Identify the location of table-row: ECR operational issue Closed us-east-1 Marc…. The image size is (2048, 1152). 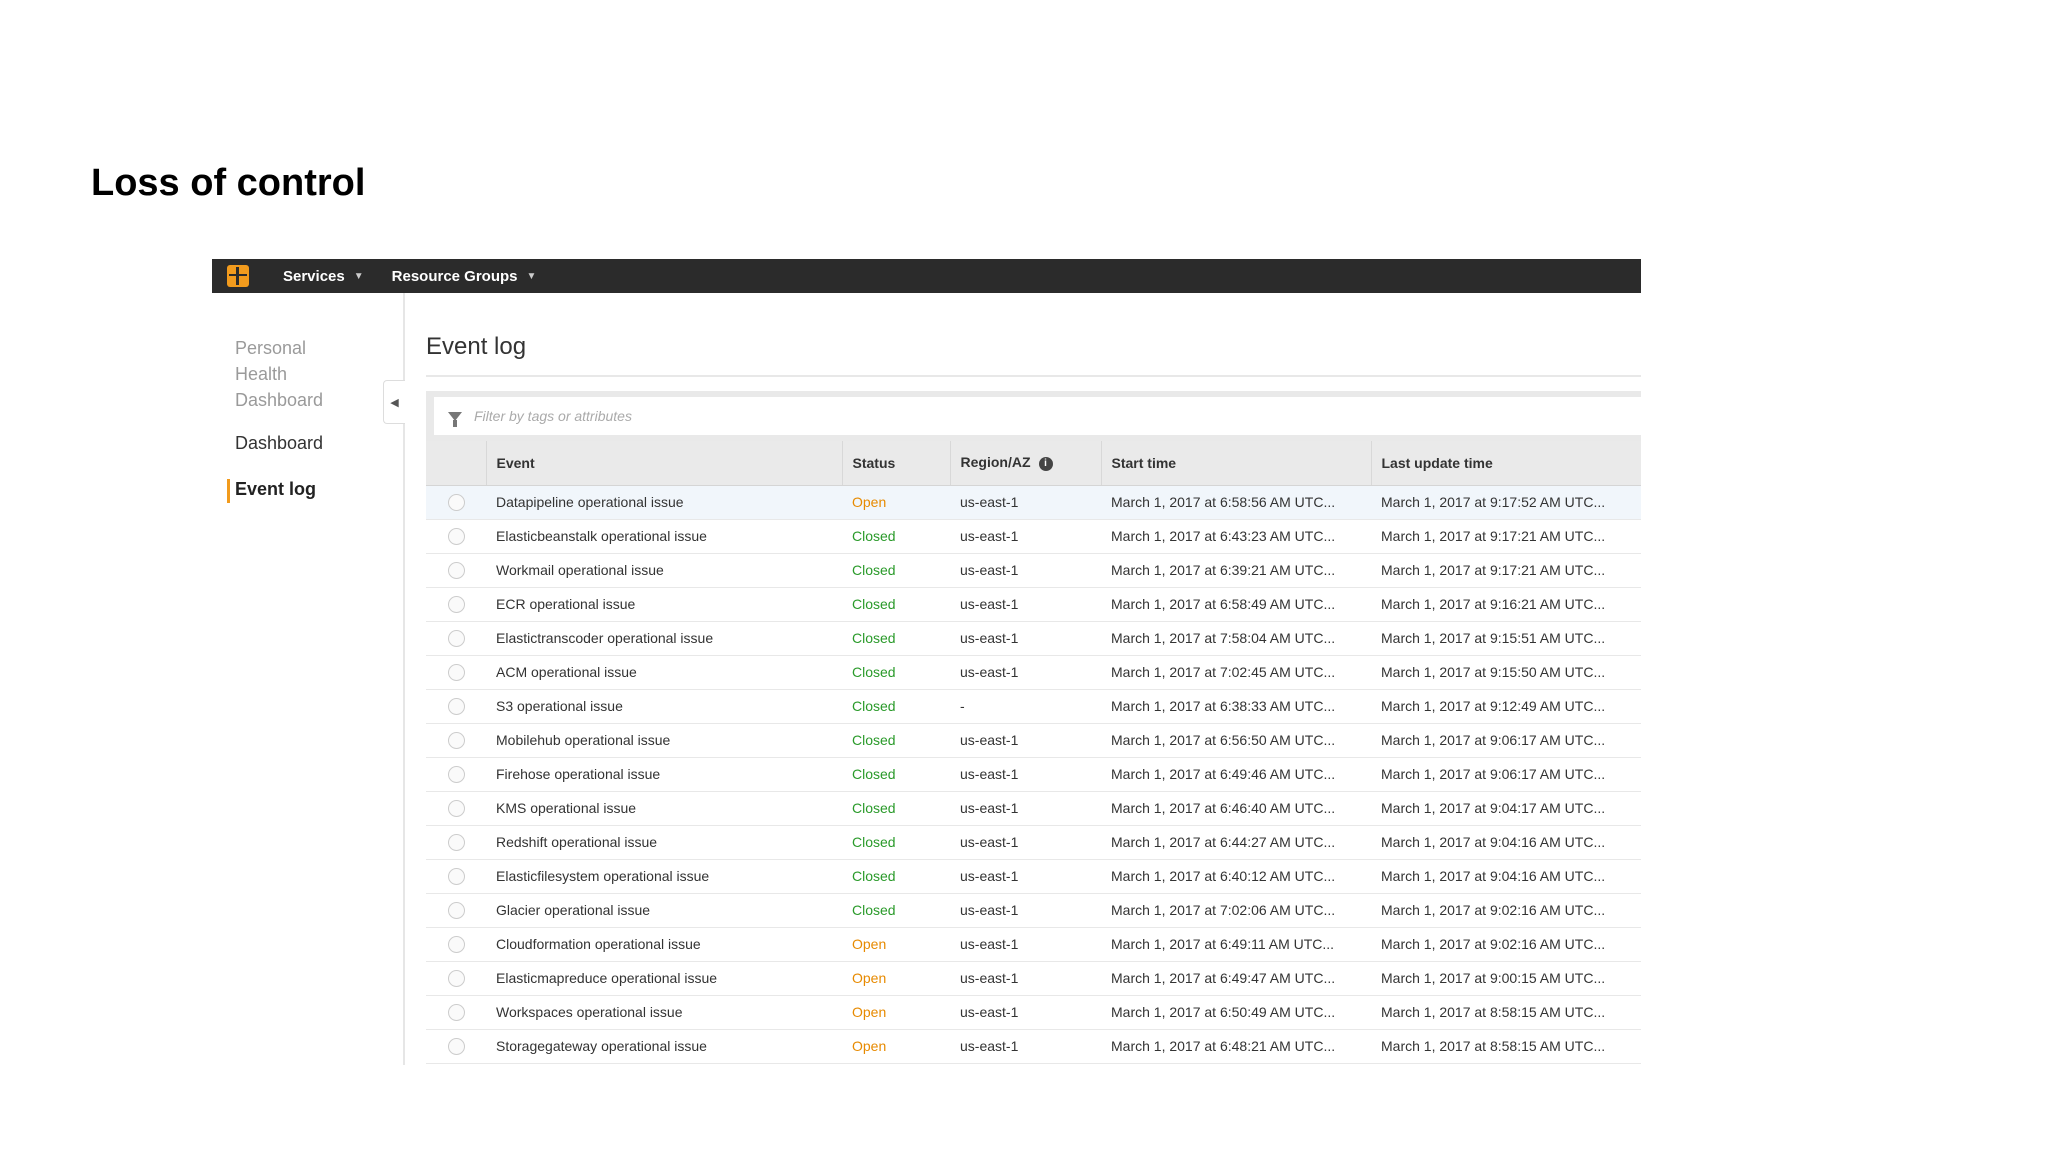
(1033, 604).